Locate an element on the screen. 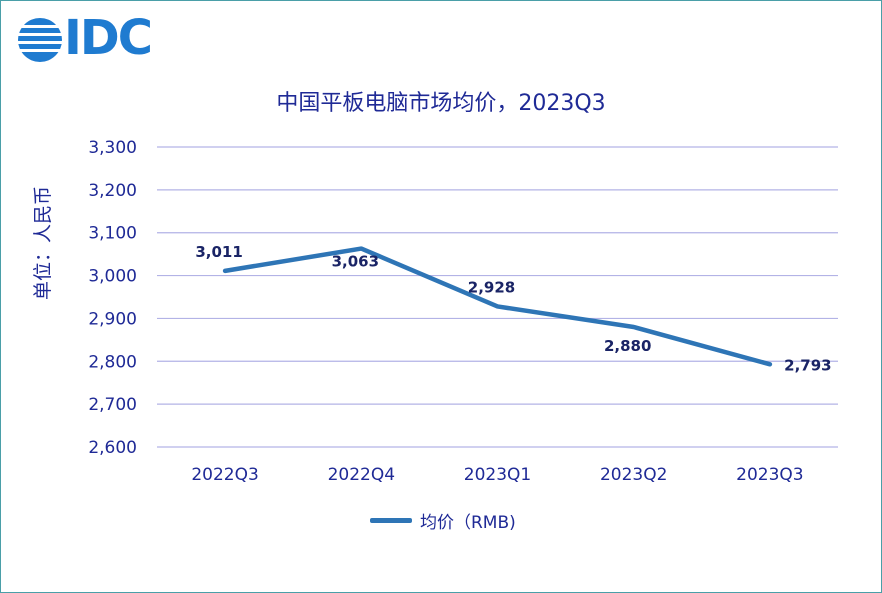 The width and height of the screenshot is (882, 593). data-label: 3,063 is located at coordinates (355, 262).